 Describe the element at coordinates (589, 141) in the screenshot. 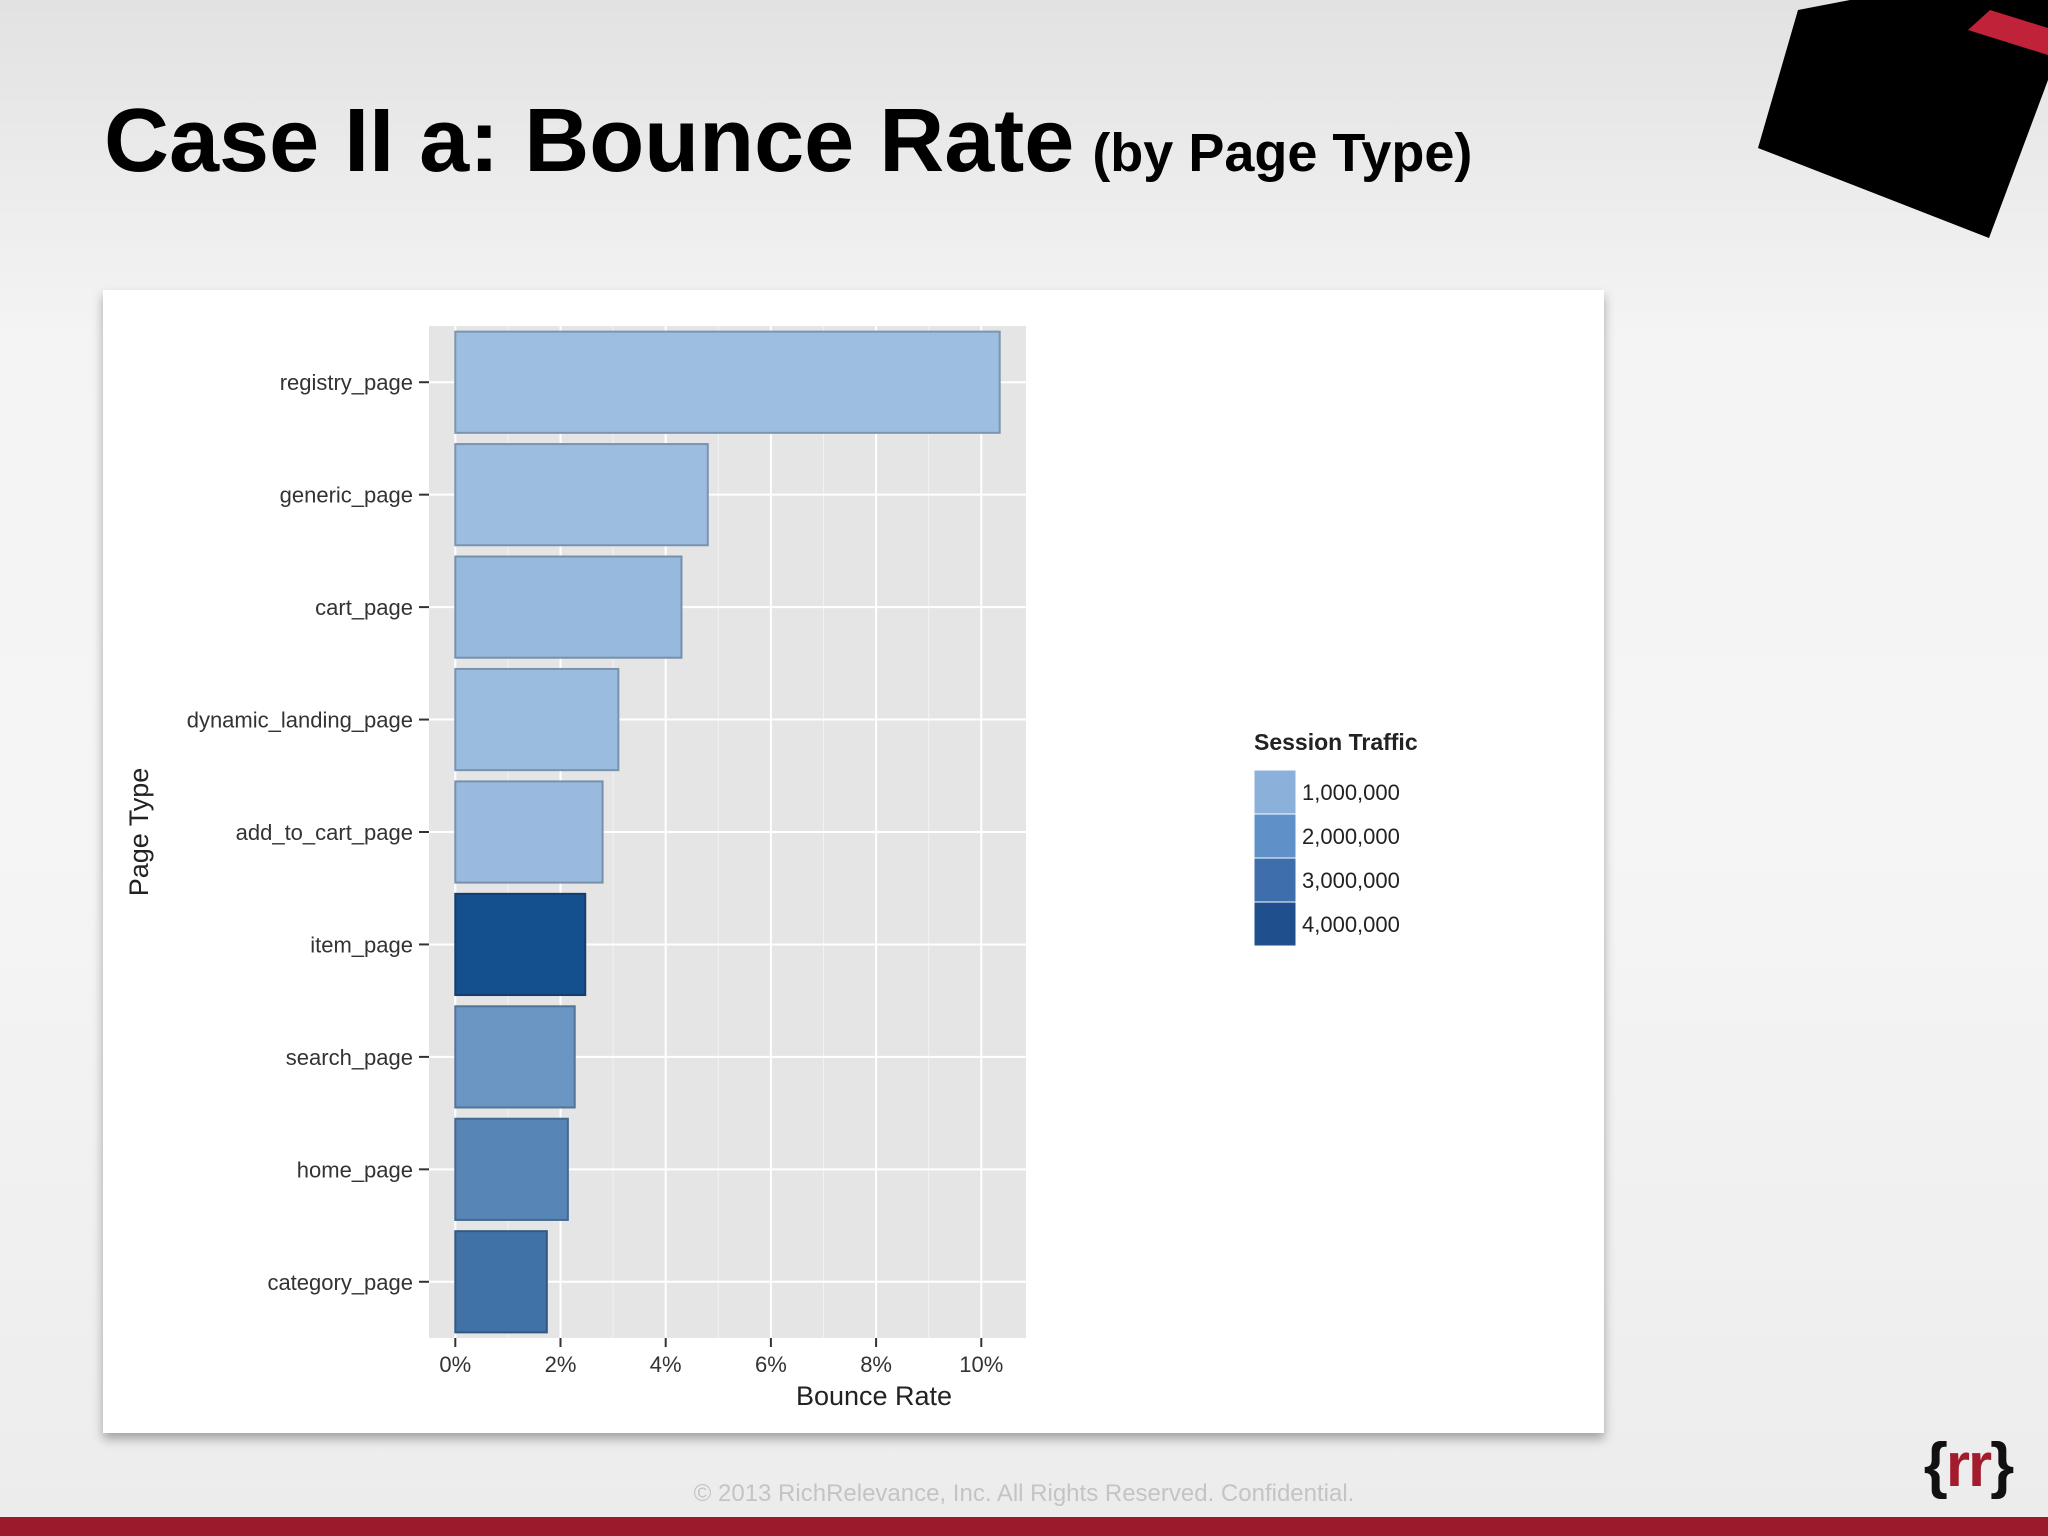

I see `slide-title-main: Case II a: Bounce Rate` at that location.